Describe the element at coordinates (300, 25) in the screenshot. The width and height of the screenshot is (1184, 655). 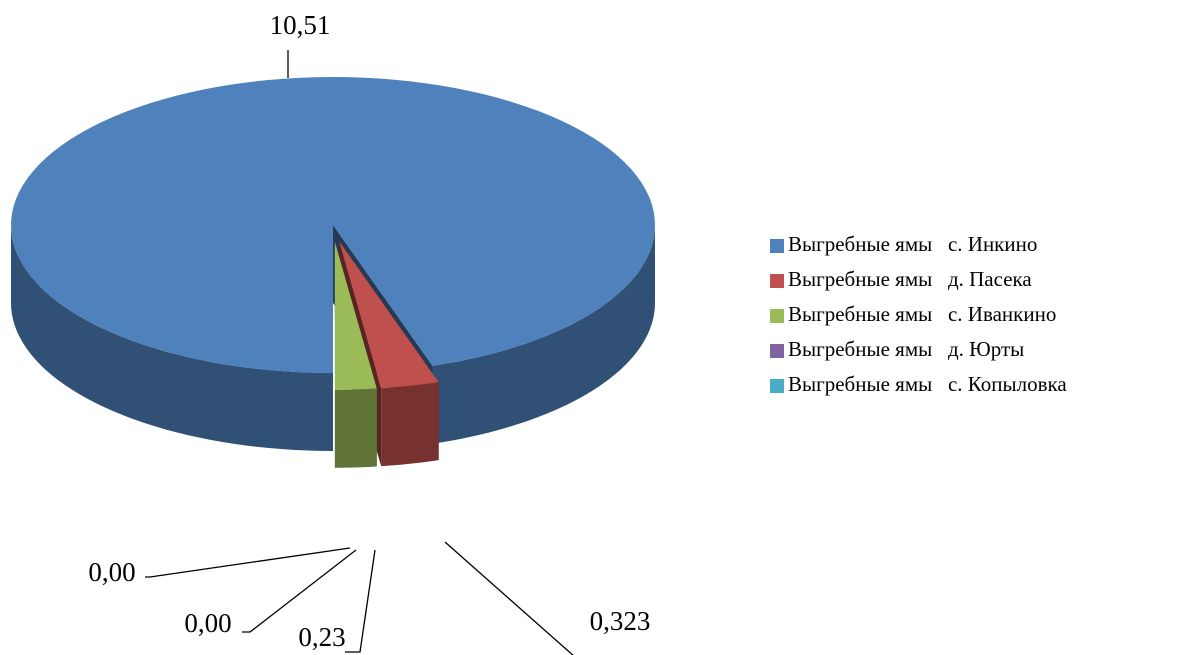
I see `data-label: 10,51` at that location.